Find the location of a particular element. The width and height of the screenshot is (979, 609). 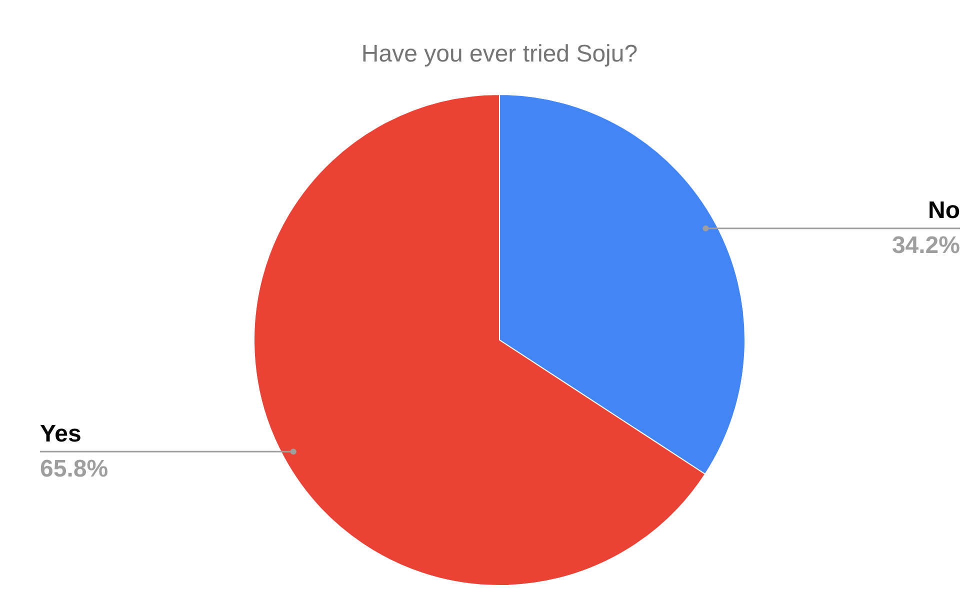

data-label: 65.8% is located at coordinates (74, 468).